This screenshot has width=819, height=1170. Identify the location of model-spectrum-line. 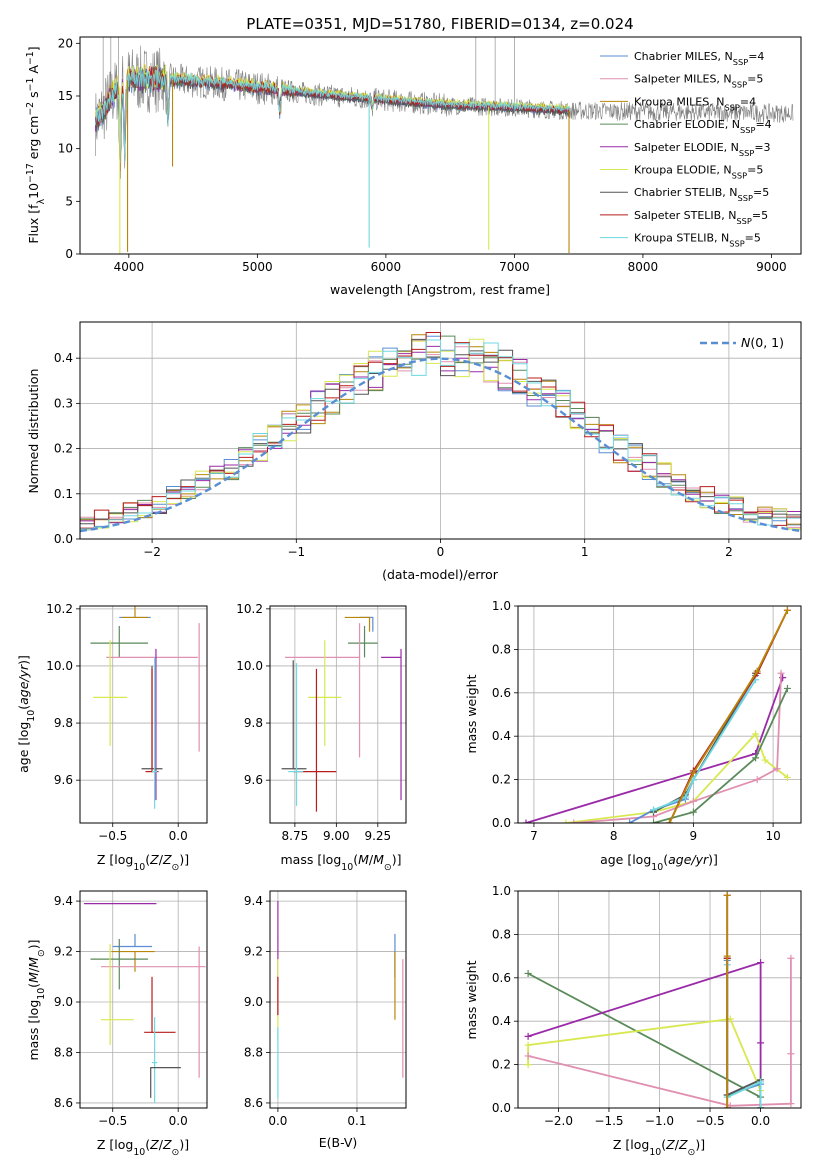
(332, 115).